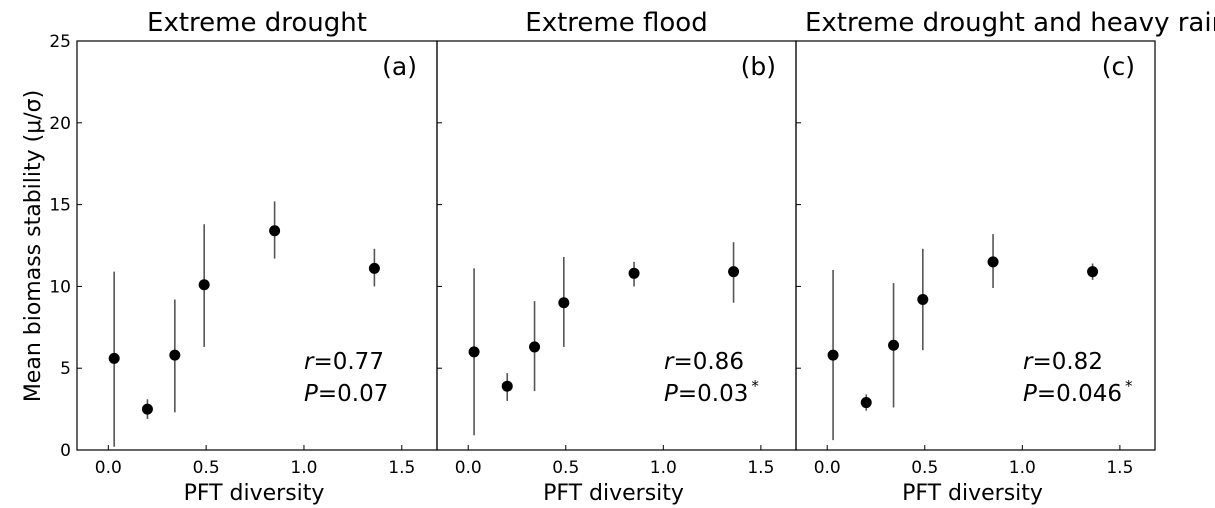 Image resolution: width=1215 pixels, height=508 pixels. Describe the element at coordinates (399, 66) in the screenshot. I see `panel-letter: (a)` at that location.